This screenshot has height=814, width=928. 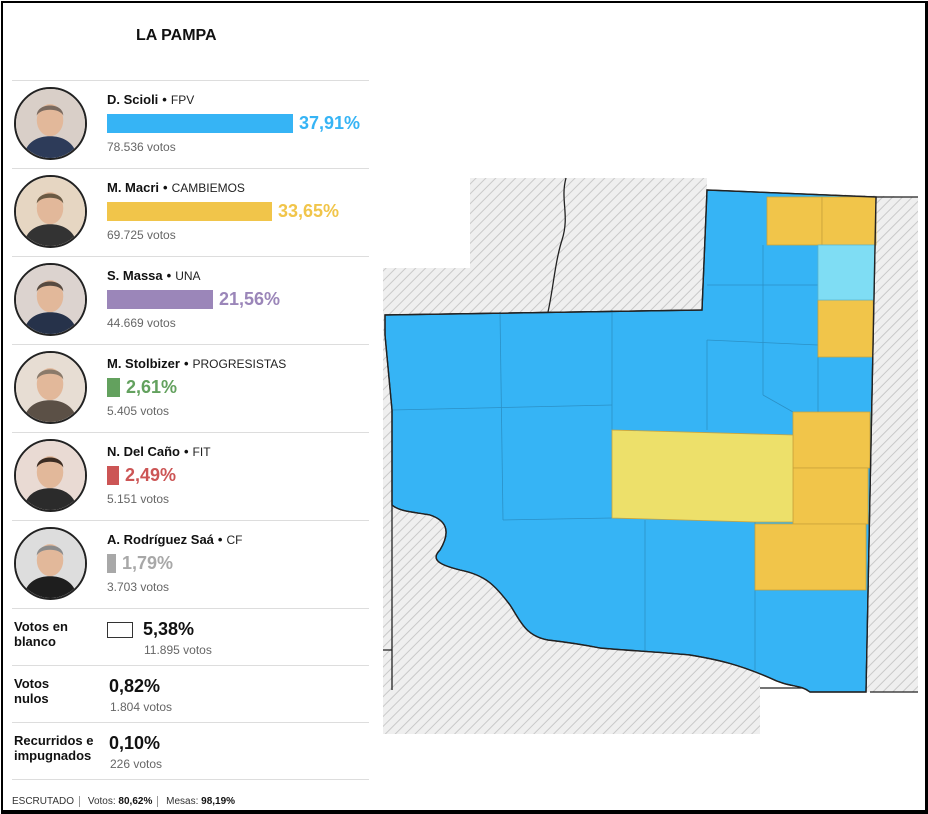 I want to click on massa-portrait, so click(x=50, y=299).